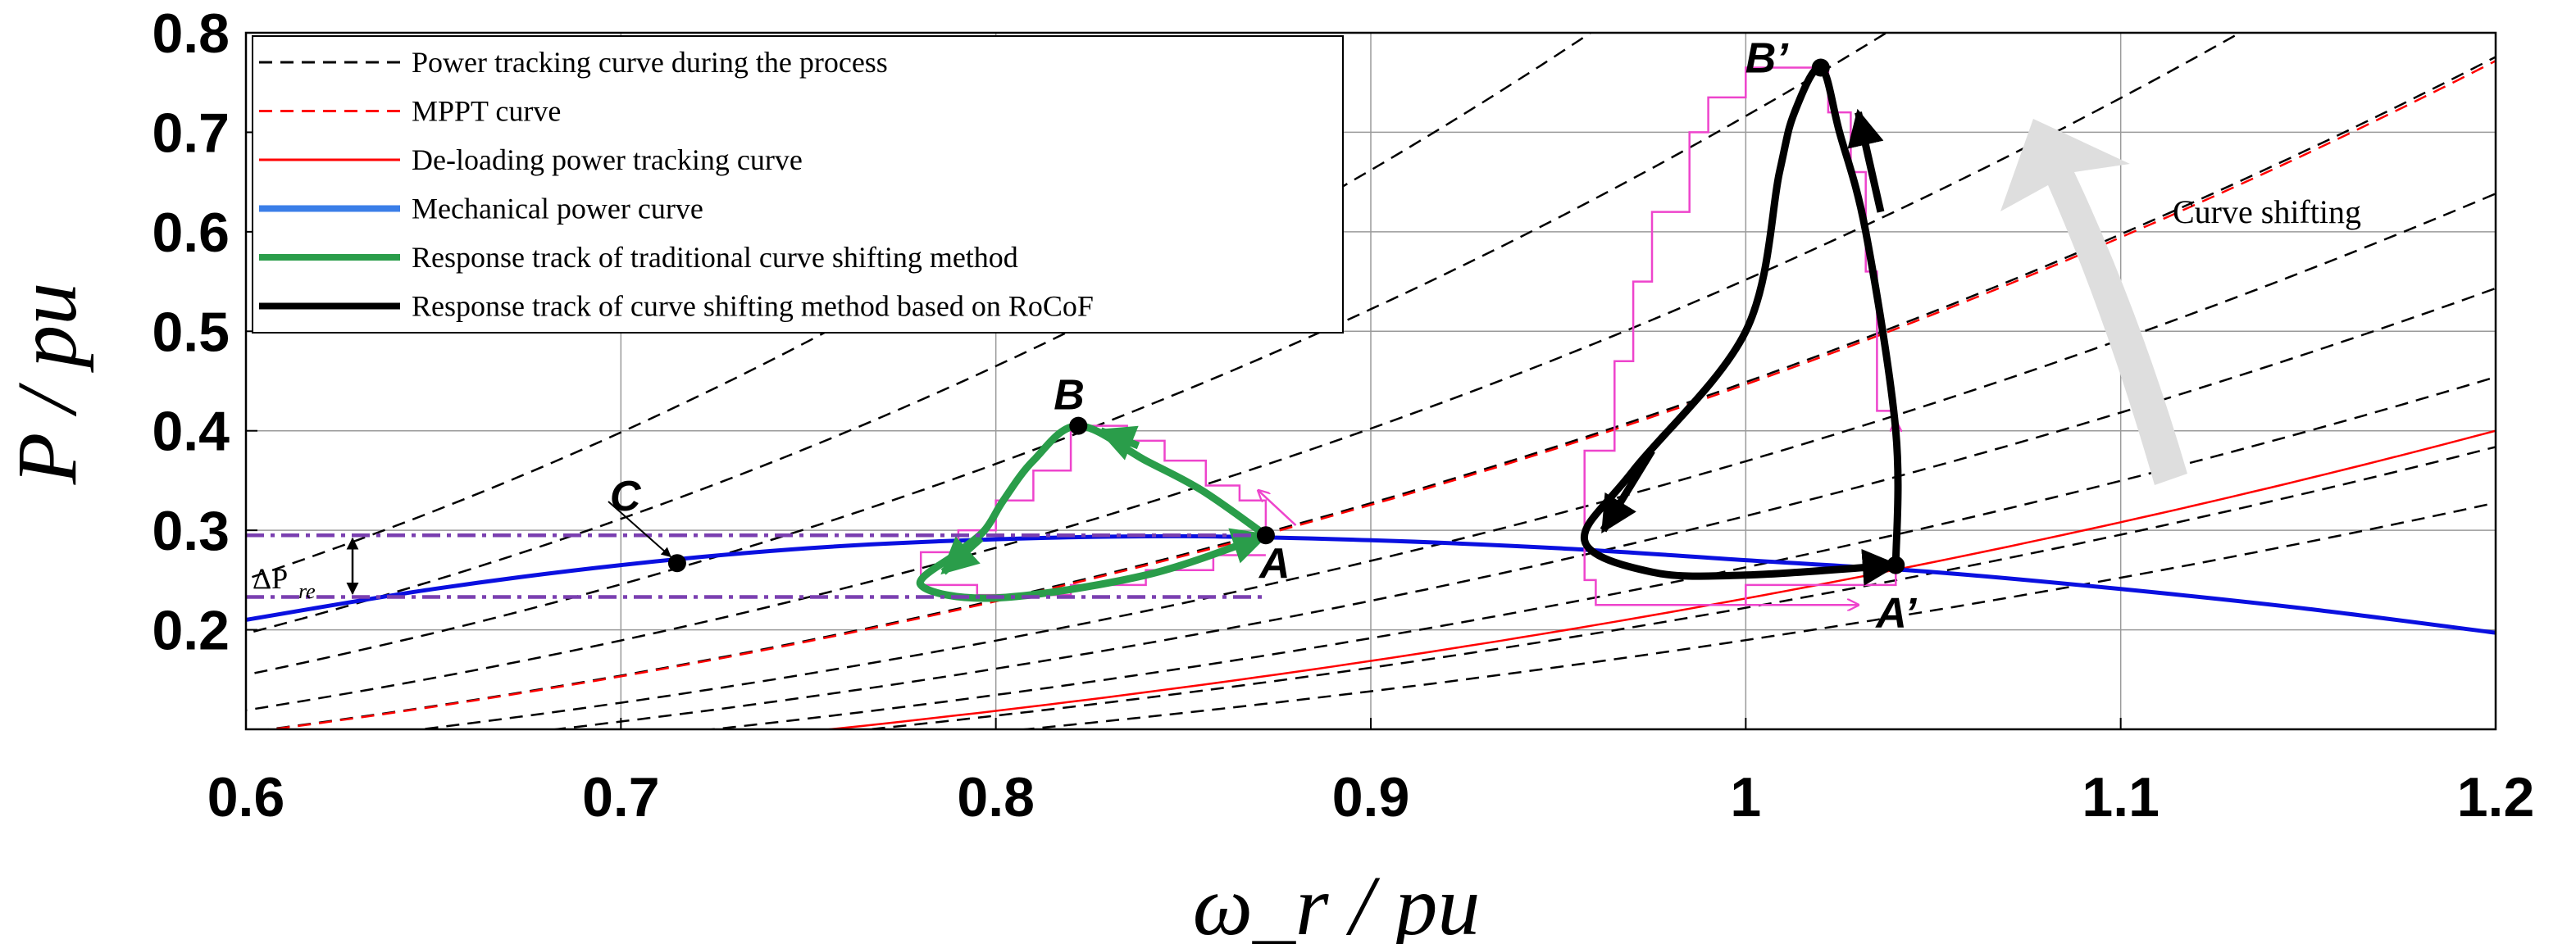 This screenshot has height=944, width=2576. I want to click on green-track-arrow-down, so click(962, 555).